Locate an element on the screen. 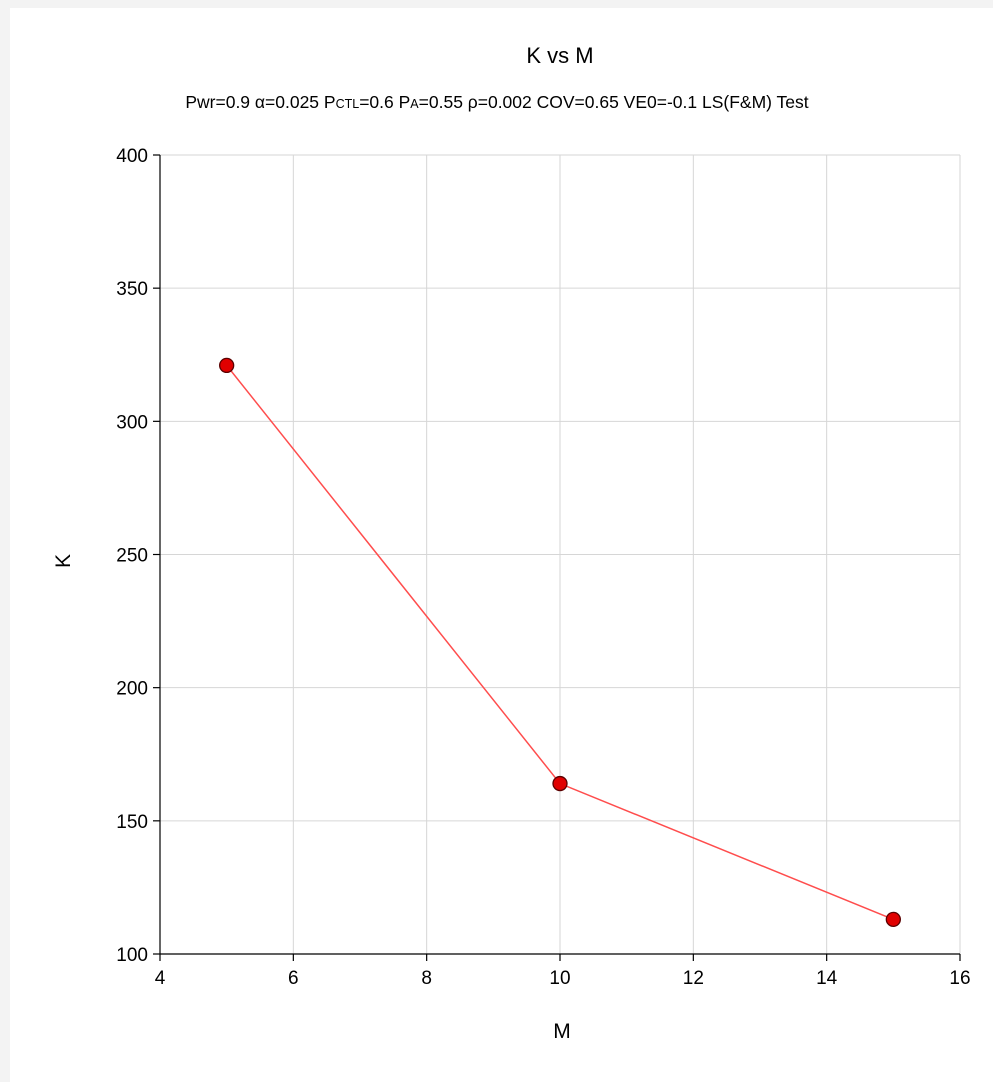 The width and height of the screenshot is (993, 1082). x-tick-label: 10 is located at coordinates (559, 978).